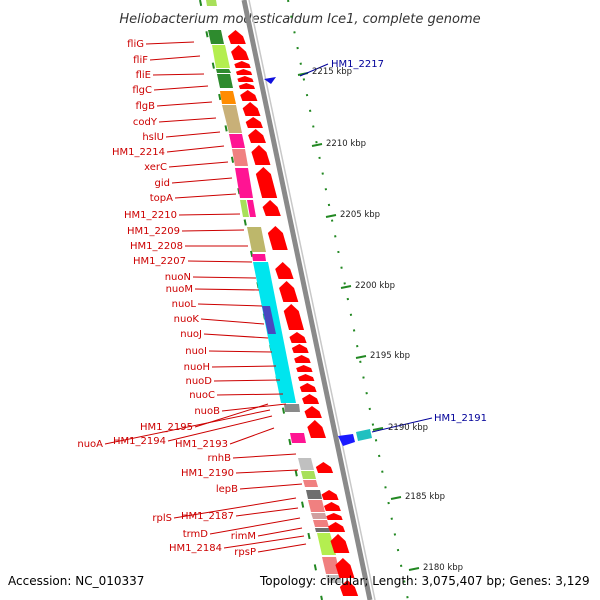 This screenshot has height=600, width=600. Describe the element at coordinates (346, 144) in the screenshot. I see `tick-label: 2210 kbp` at that location.